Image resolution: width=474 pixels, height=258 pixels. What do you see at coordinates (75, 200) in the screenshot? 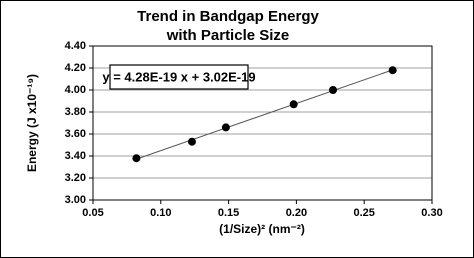
I see `y-tick-label: 3.00` at bounding box center [75, 200].